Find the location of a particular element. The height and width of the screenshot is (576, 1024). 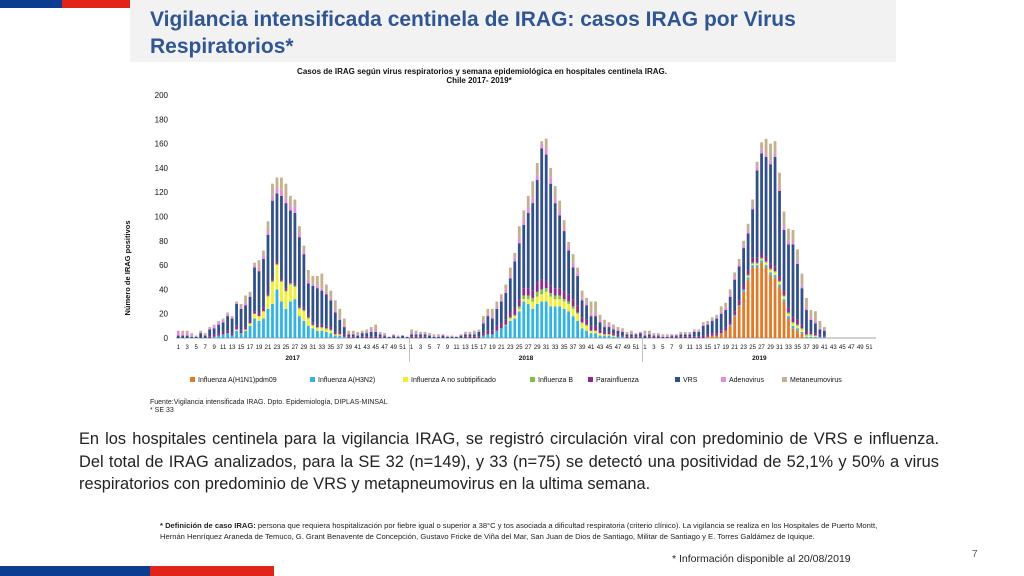

legend-label: Influenza A no subtipificado is located at coordinates (453, 380).